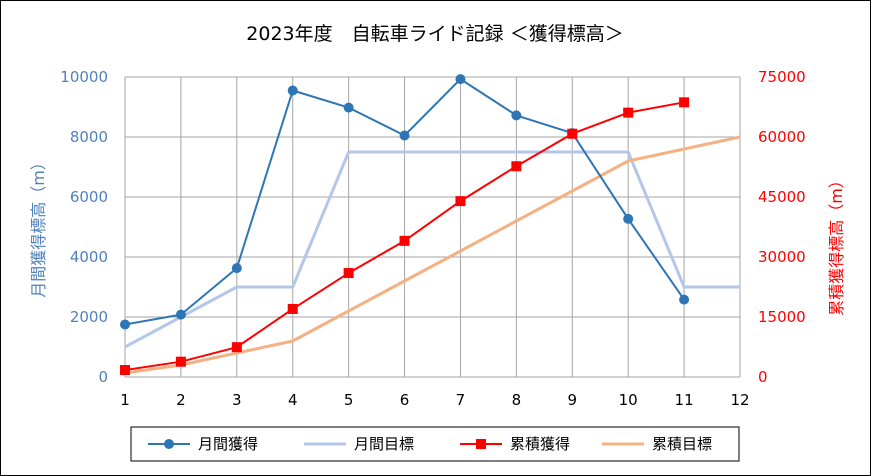  I want to click on chart-title: 2023年度 自転車ライド記録 ＜獲得標高＞, so click(434, 34).